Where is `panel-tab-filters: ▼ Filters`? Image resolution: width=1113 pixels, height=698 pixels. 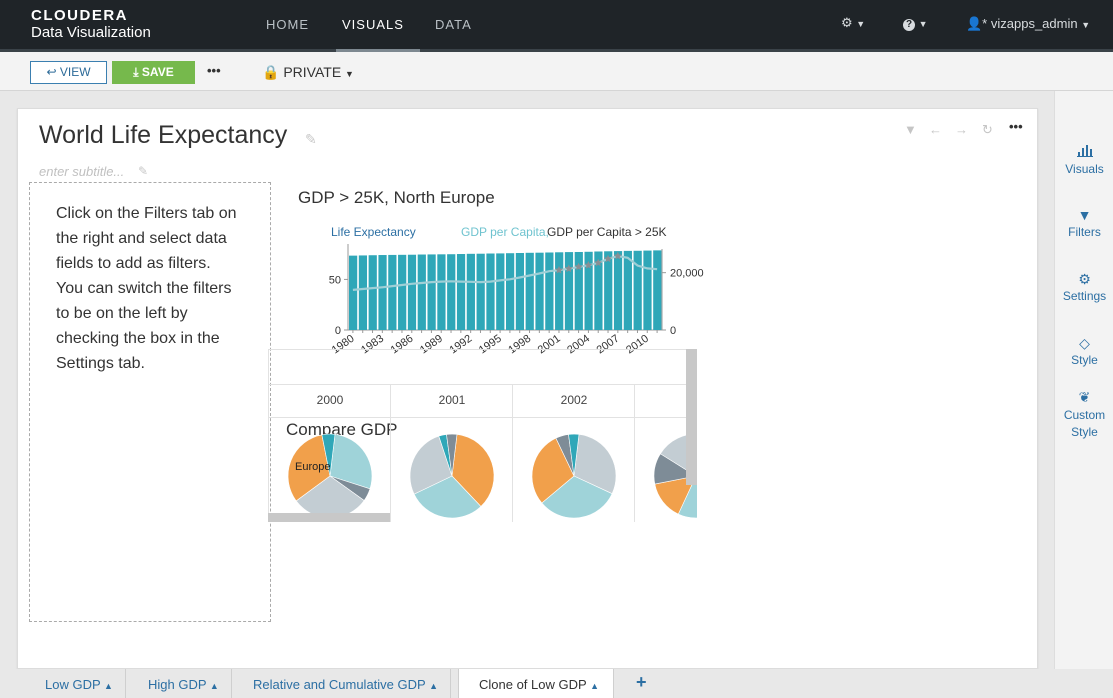 panel-tab-filters: ▼ Filters is located at coordinates (1084, 223).